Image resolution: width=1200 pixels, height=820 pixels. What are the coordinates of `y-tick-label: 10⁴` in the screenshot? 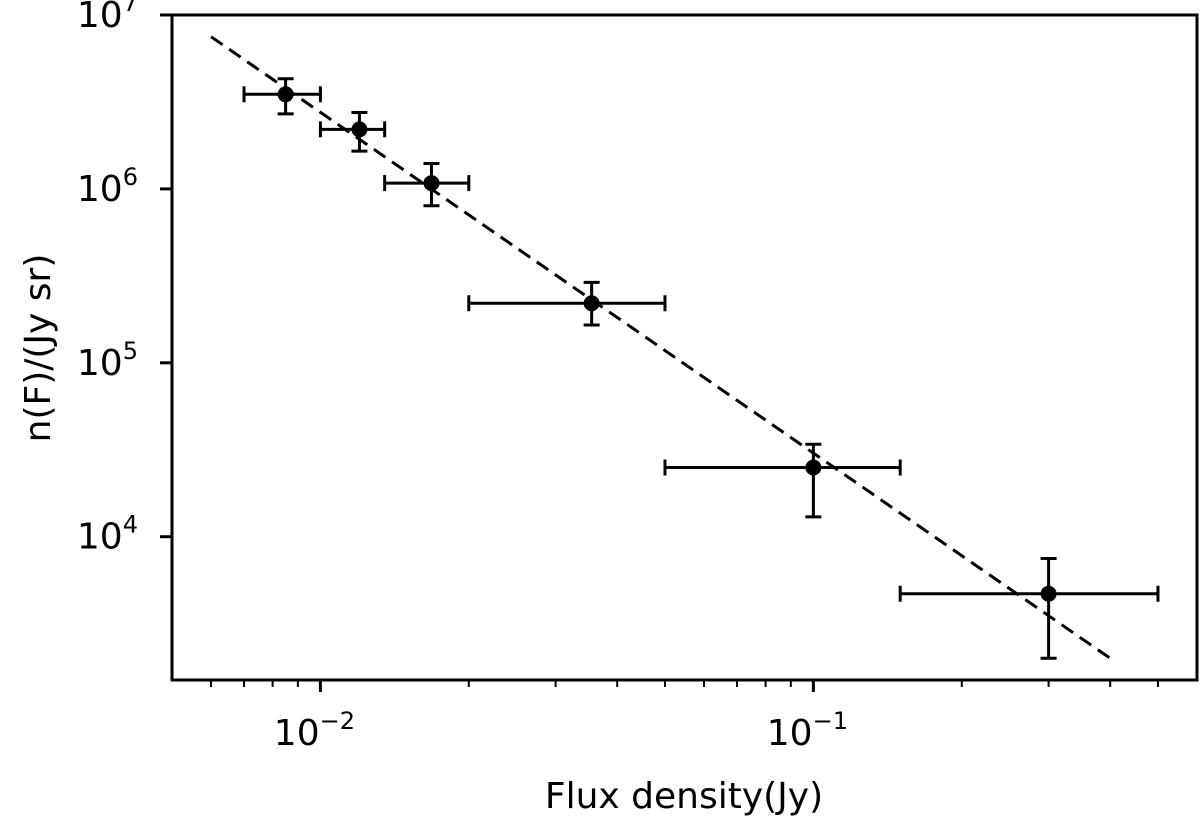 It's located at (107, 534).